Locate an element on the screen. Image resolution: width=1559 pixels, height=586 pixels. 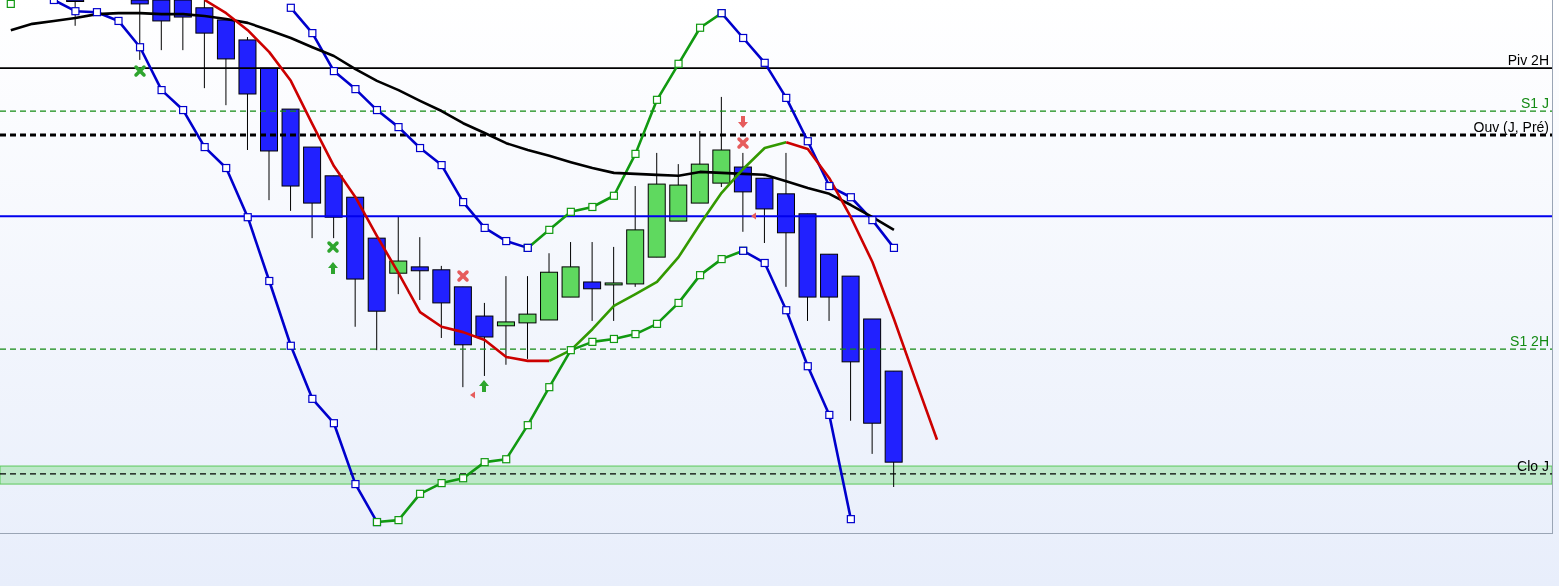
ref-line-label: Piv 2H is located at coordinates (1528, 60).